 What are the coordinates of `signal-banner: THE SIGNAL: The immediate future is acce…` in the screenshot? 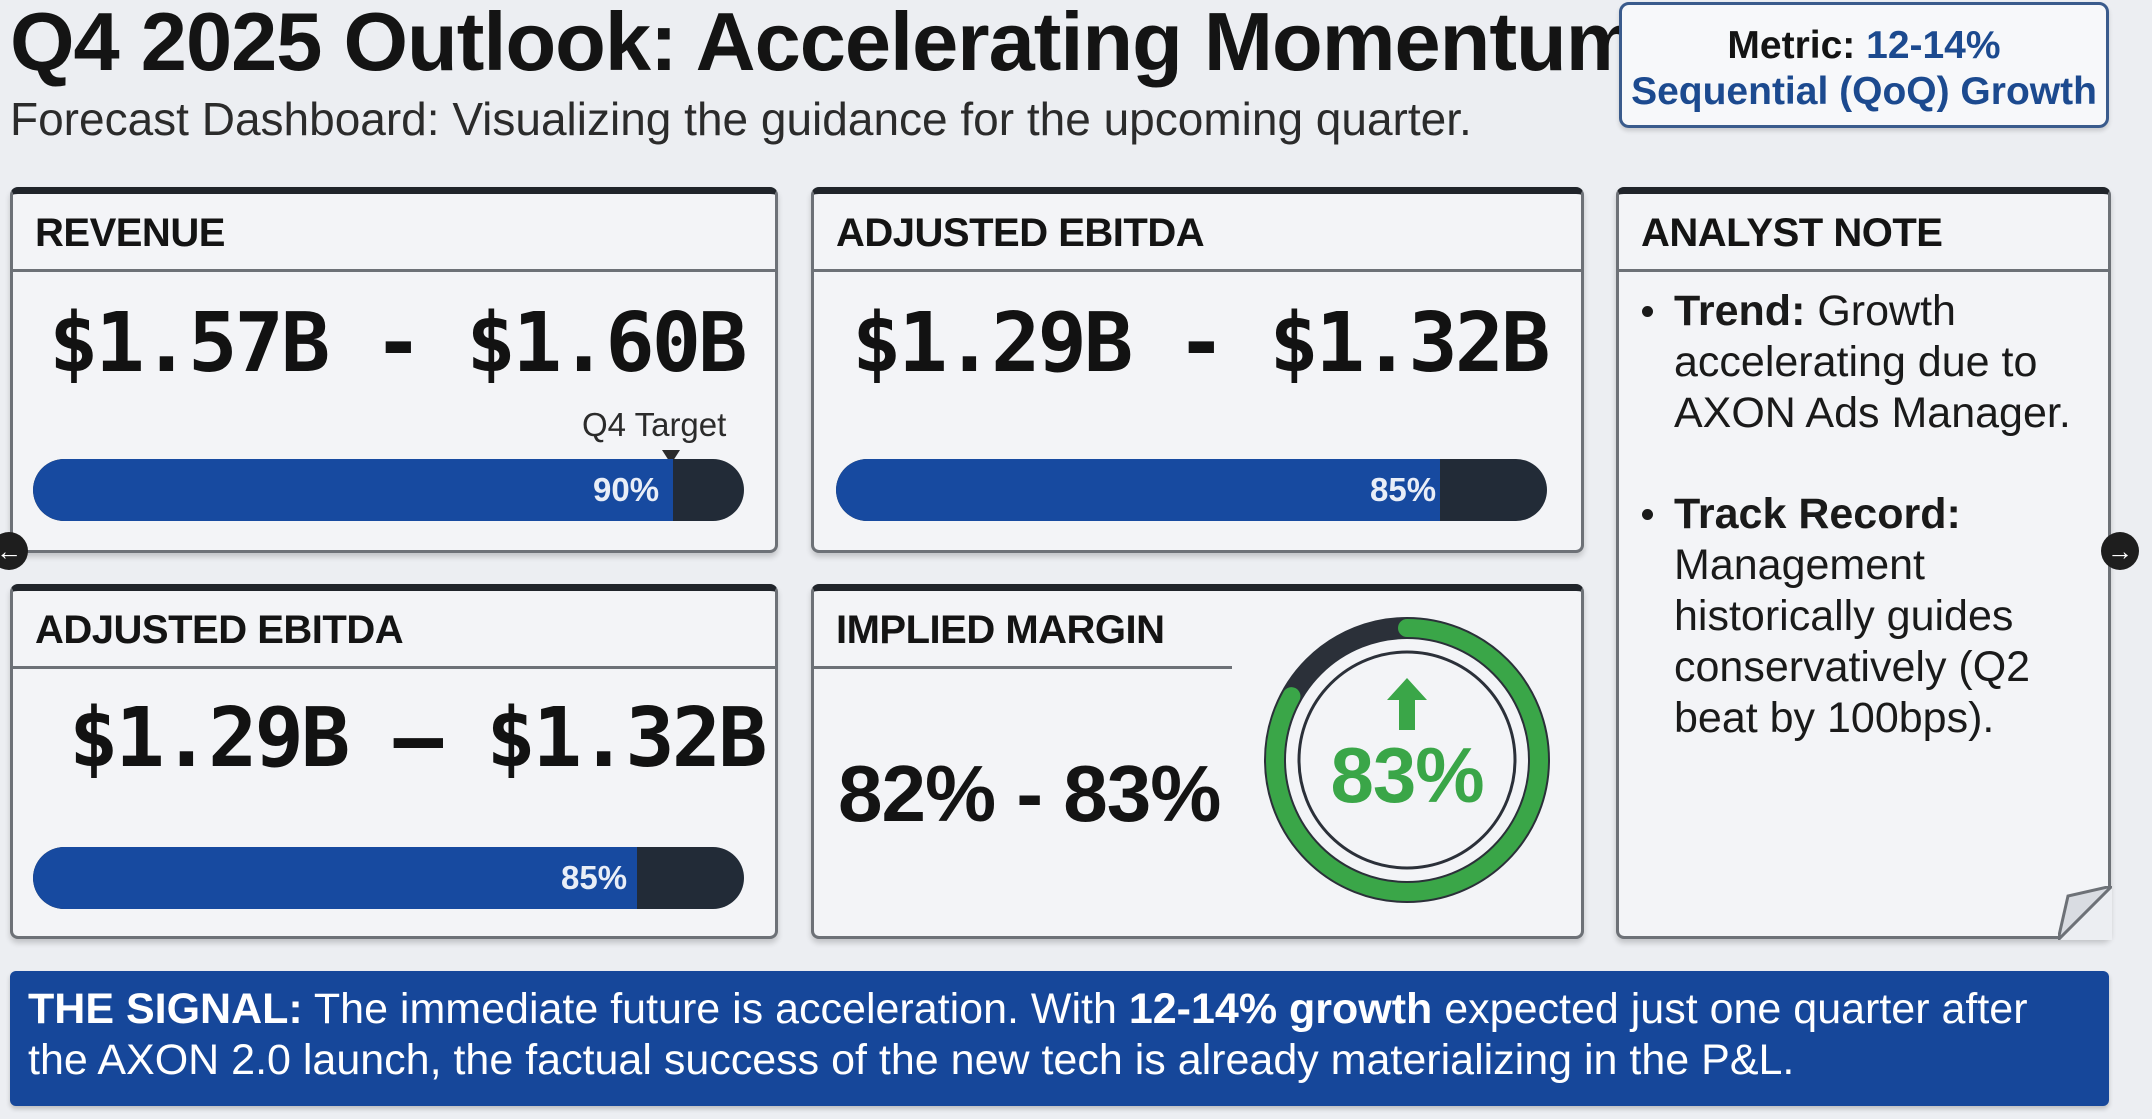 It's located at (1059, 1038).